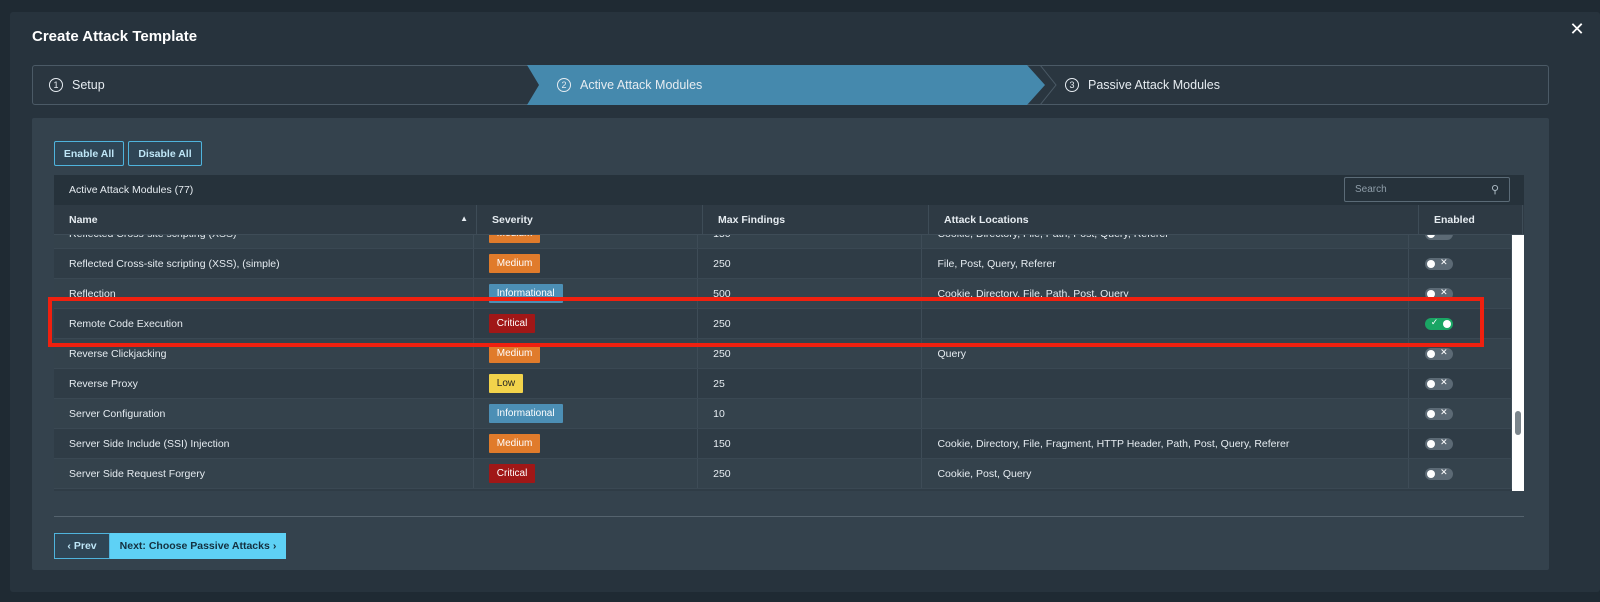  What do you see at coordinates (82, 546) in the screenshot?
I see `prev-button: ‹ Prev` at bounding box center [82, 546].